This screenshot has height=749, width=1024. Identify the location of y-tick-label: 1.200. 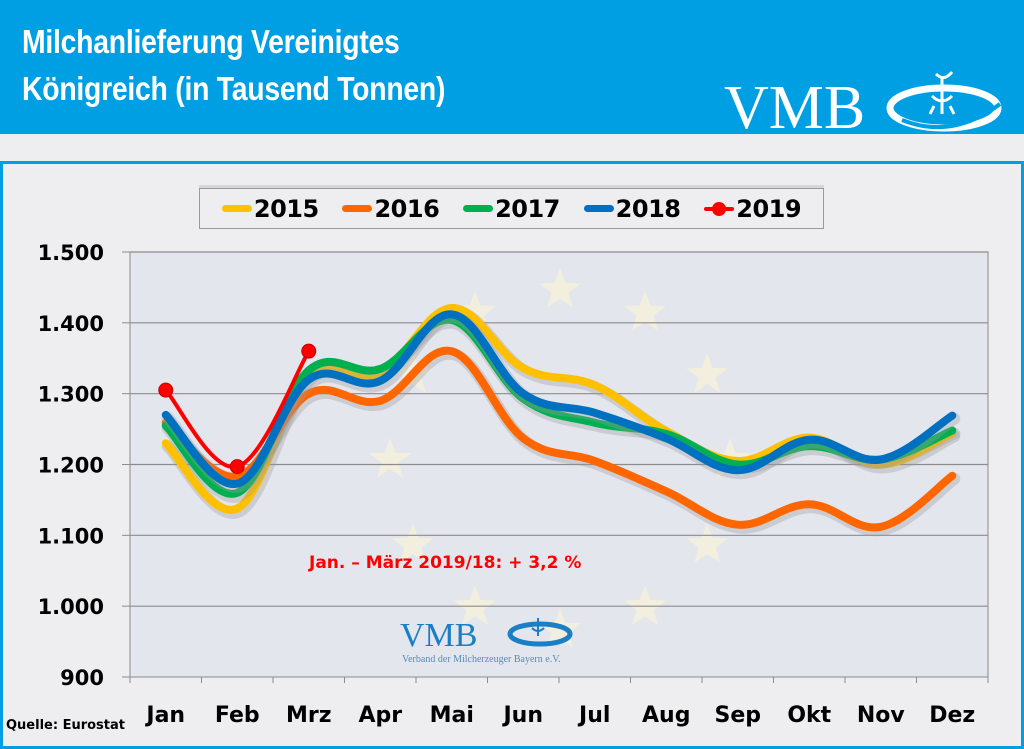
(71, 466).